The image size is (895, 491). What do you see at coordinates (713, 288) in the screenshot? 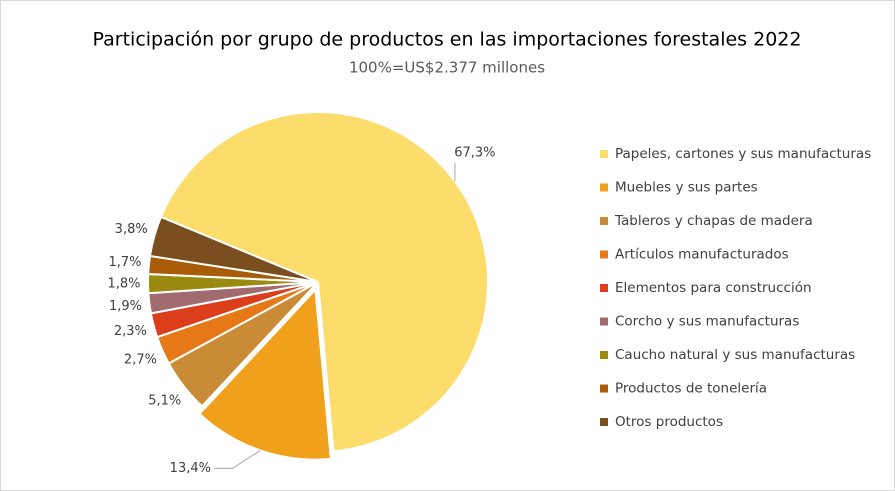
I see `legend-label: Elementos para construcción` at bounding box center [713, 288].